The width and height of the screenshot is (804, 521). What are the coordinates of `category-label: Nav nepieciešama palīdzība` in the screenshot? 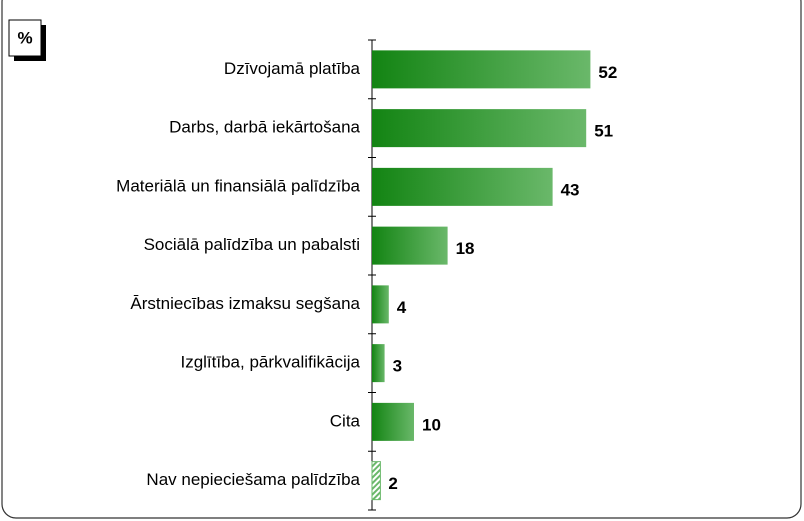 It's located at (253, 479).